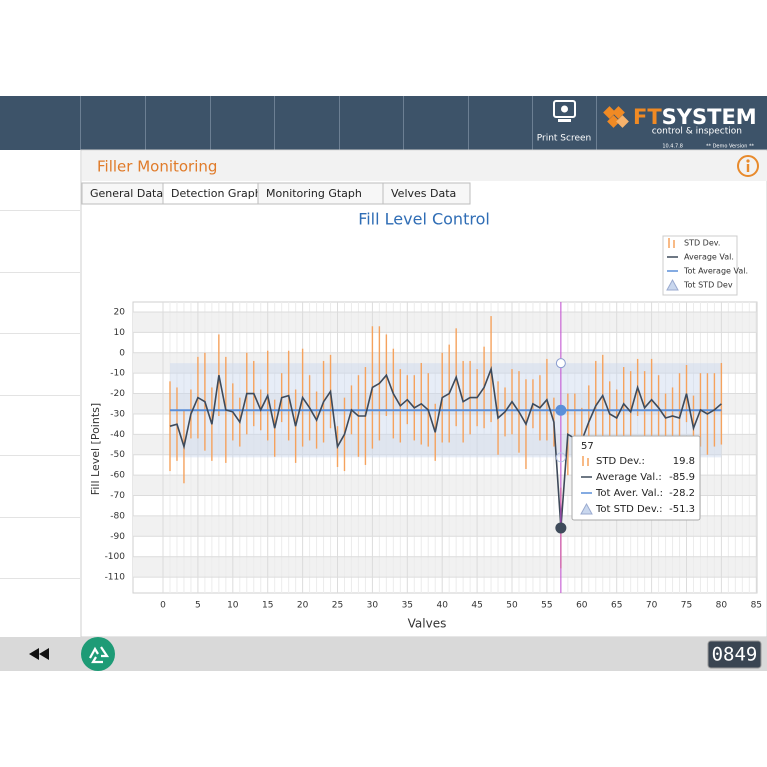 This screenshot has height=767, width=767. I want to click on x-tick-label: 70, so click(652, 606).